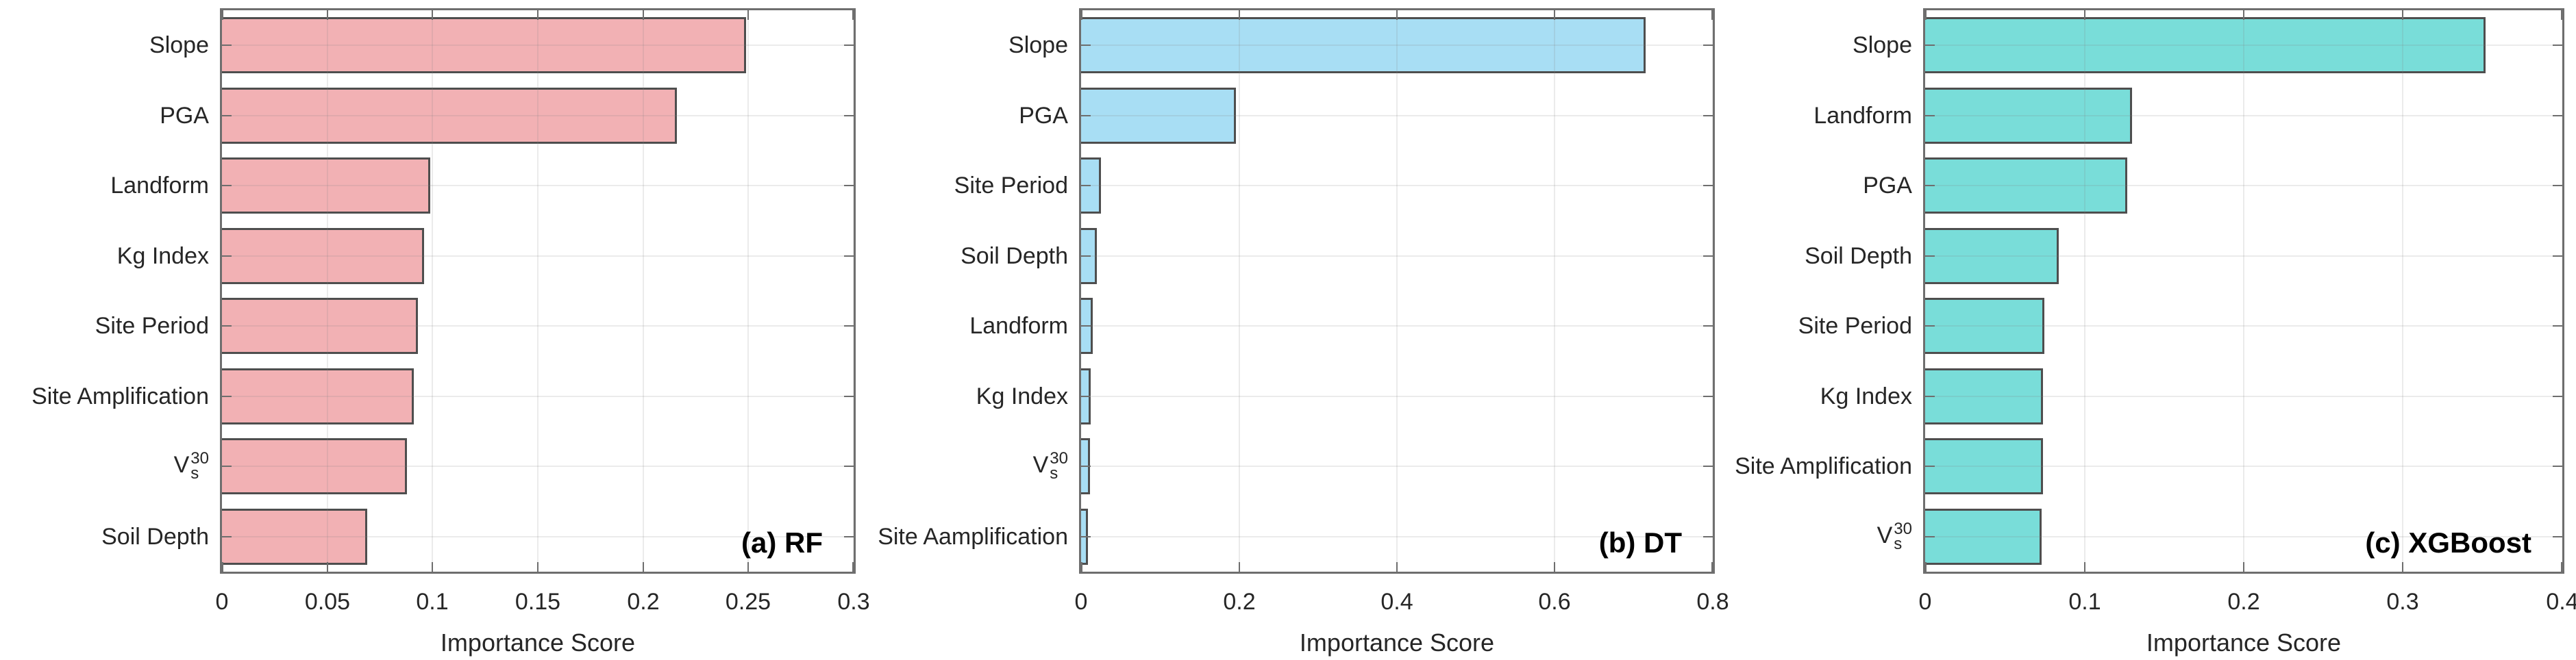 The image size is (2576, 660). Describe the element at coordinates (1855, 327) in the screenshot. I see `y-axis-label-site-period: Site Period` at that location.